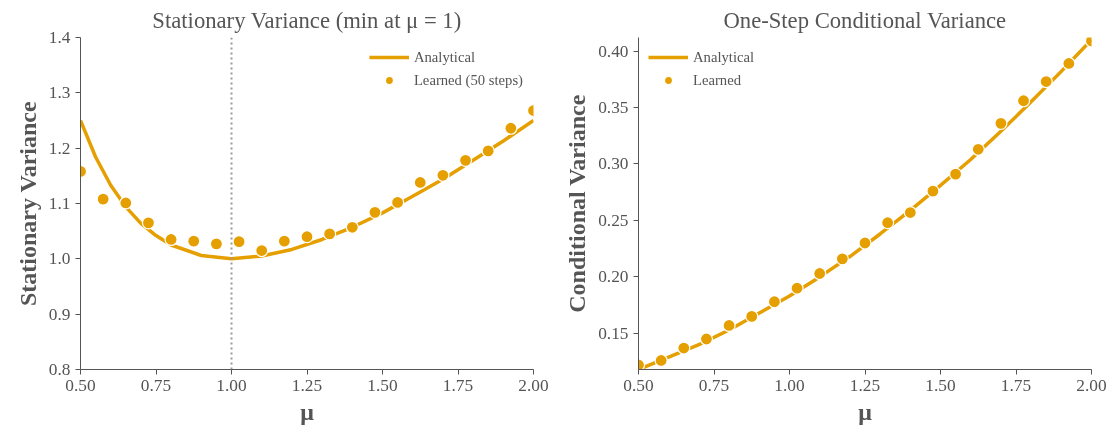 Image resolution: width=1116 pixels, height=429 pixels. Describe the element at coordinates (613, 220) in the screenshot. I see `y-tick-label: 0.25` at that location.